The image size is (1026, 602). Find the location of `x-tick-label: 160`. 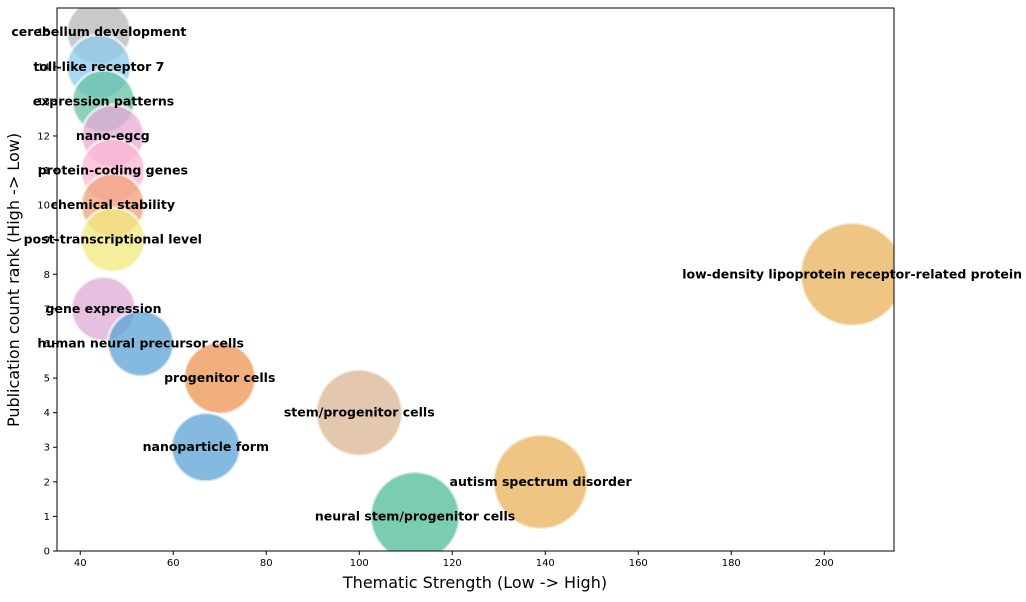

x-tick-label: 160 is located at coordinates (638, 563).